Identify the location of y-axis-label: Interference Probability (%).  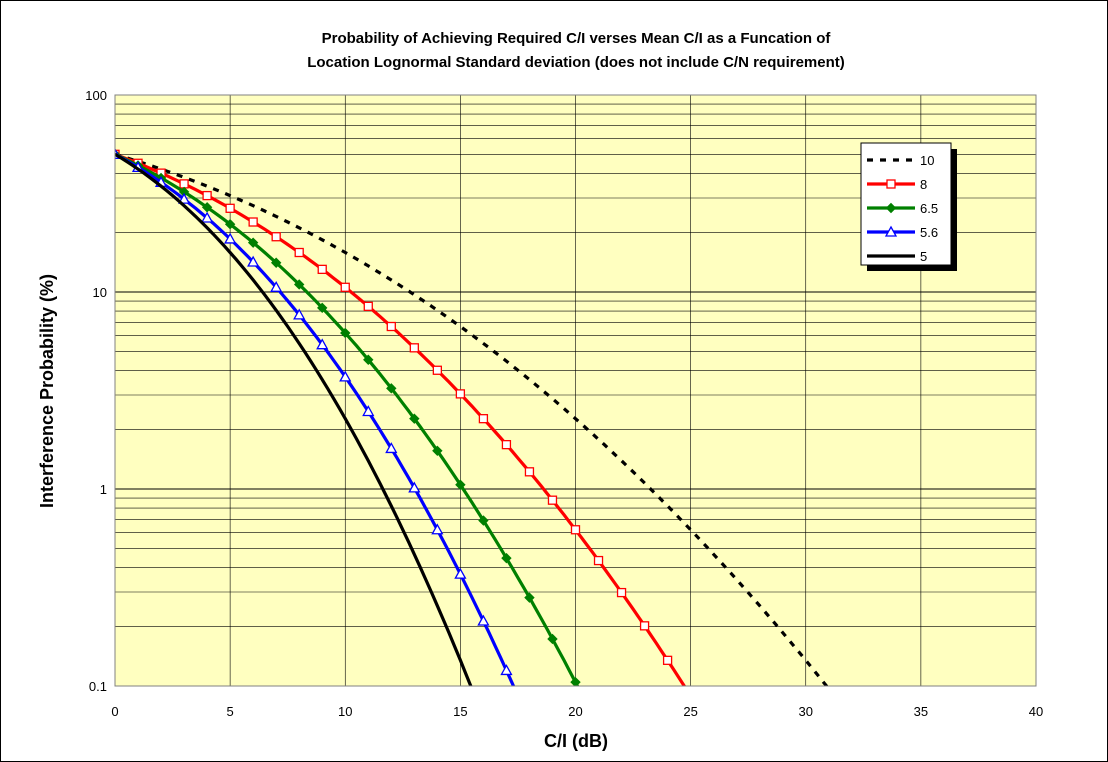
(47, 391).